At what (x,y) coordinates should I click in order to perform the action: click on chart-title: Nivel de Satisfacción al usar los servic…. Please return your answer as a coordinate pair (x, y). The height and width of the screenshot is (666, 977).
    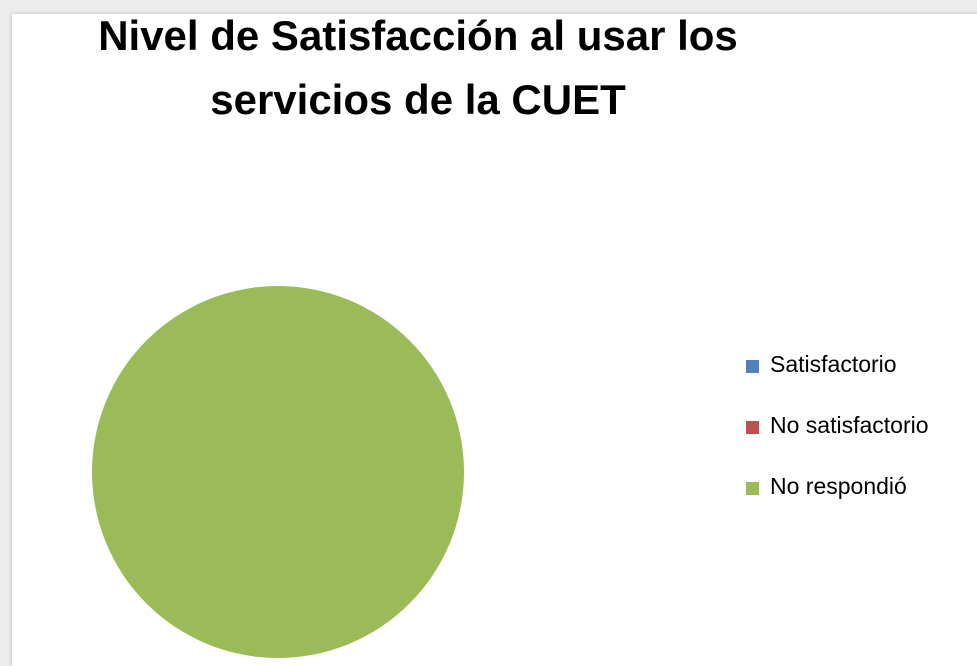
    Looking at the image, I should click on (418, 67).